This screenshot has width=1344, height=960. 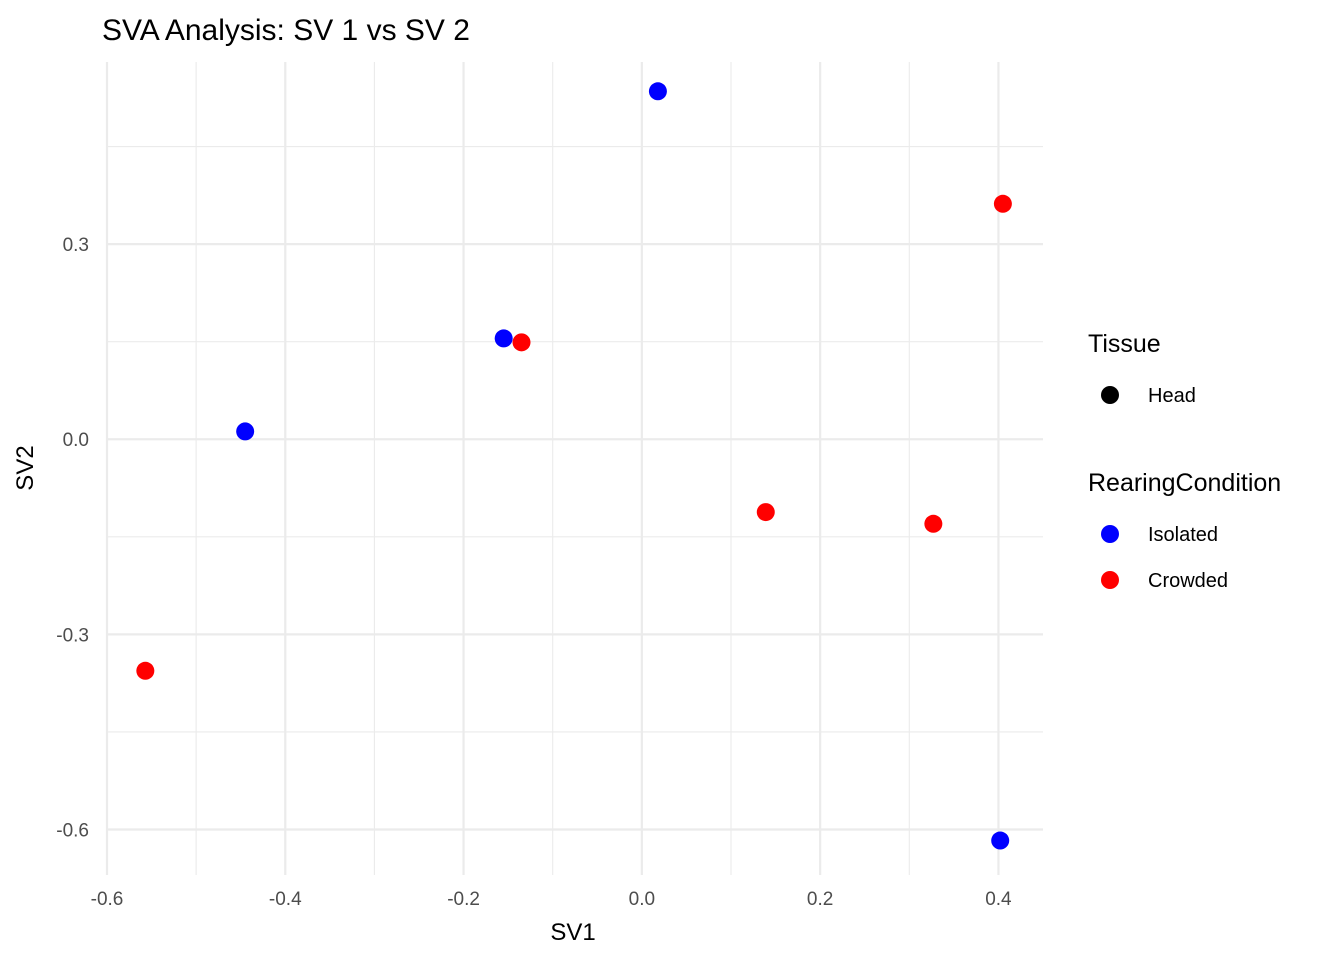 What do you see at coordinates (1184, 483) in the screenshot?
I see `legend-title-rearing-condition: RearingCondition` at bounding box center [1184, 483].